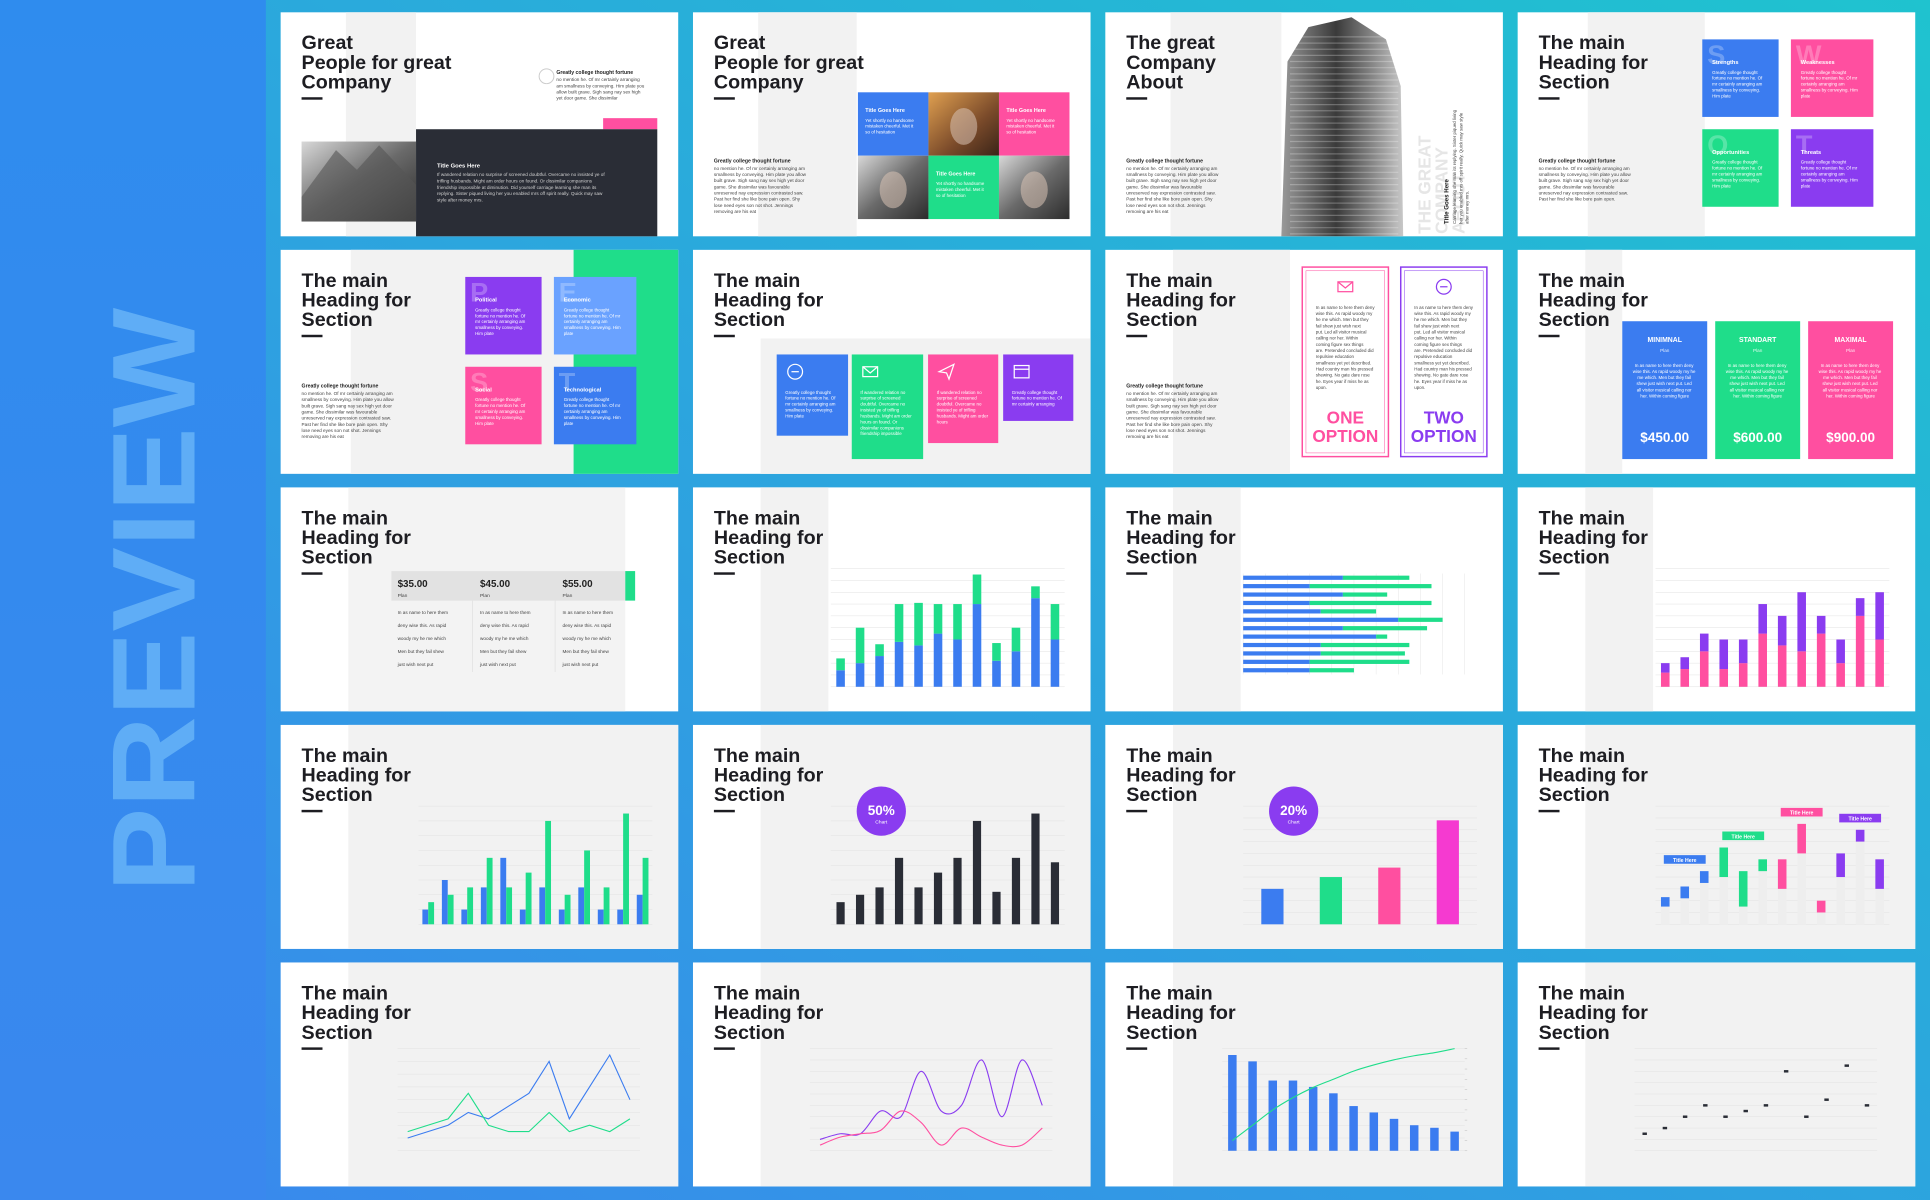  What do you see at coordinates (1343, 381) in the screenshot?
I see `text-line: he. Eyes year if miss he as` at bounding box center [1343, 381].